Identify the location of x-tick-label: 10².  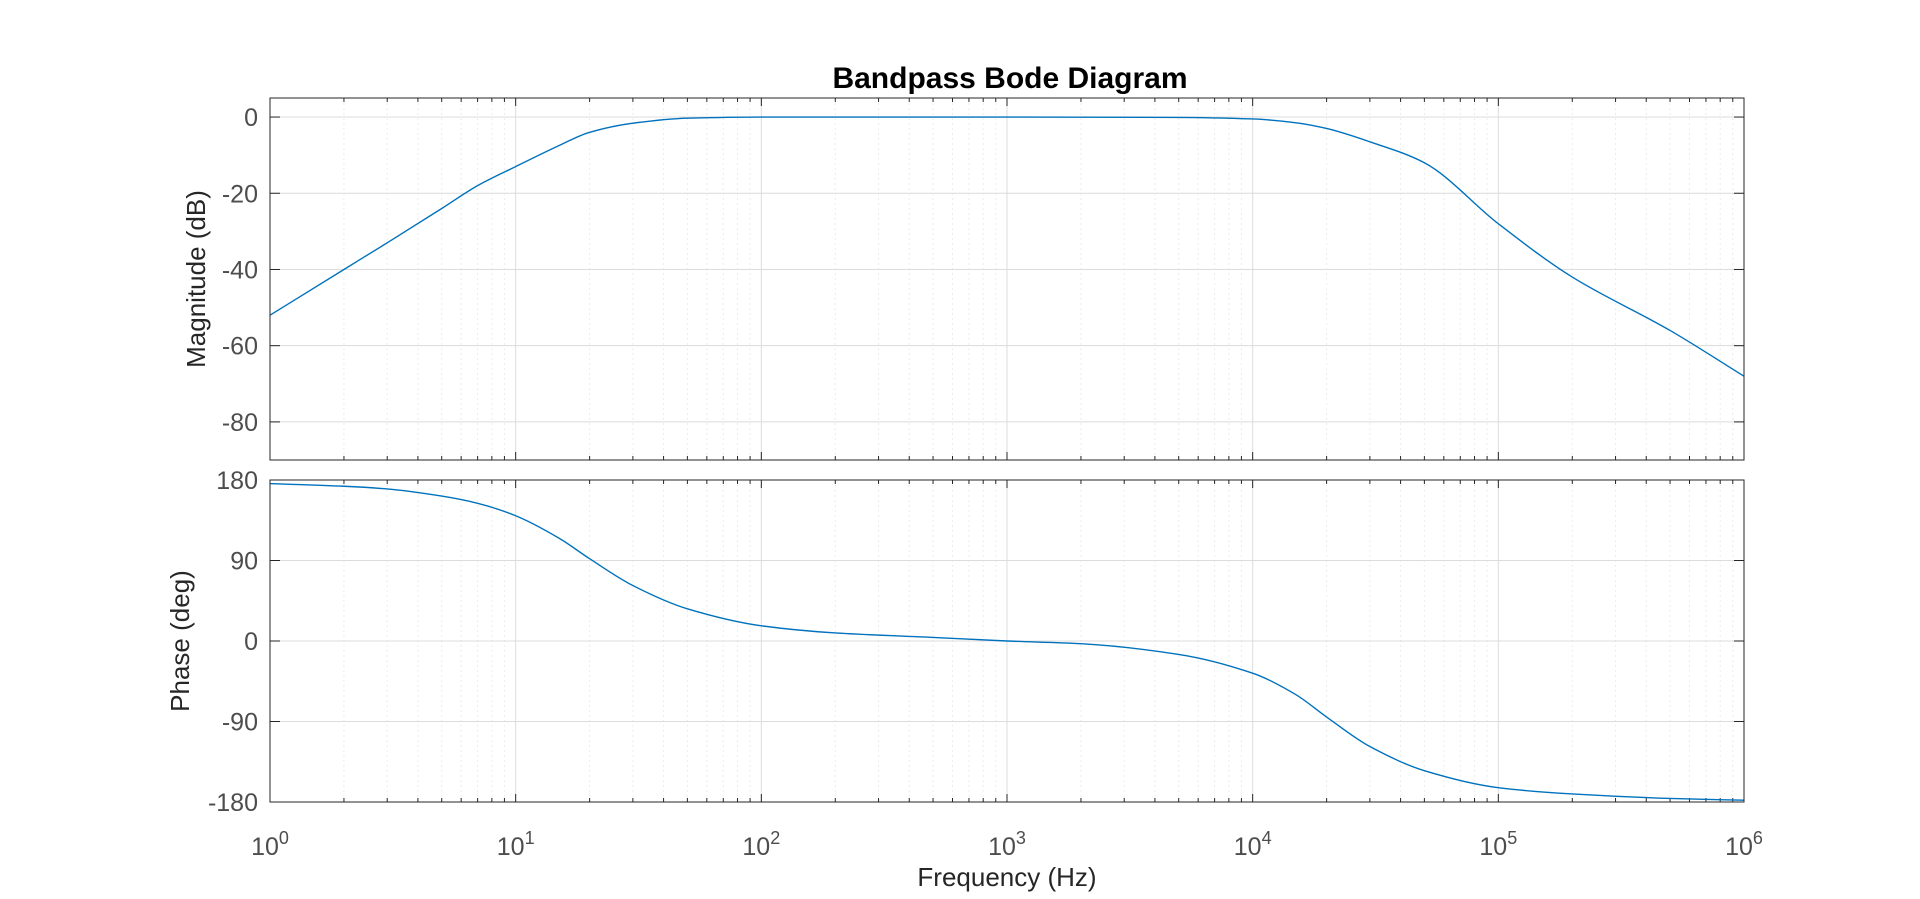
(761, 844).